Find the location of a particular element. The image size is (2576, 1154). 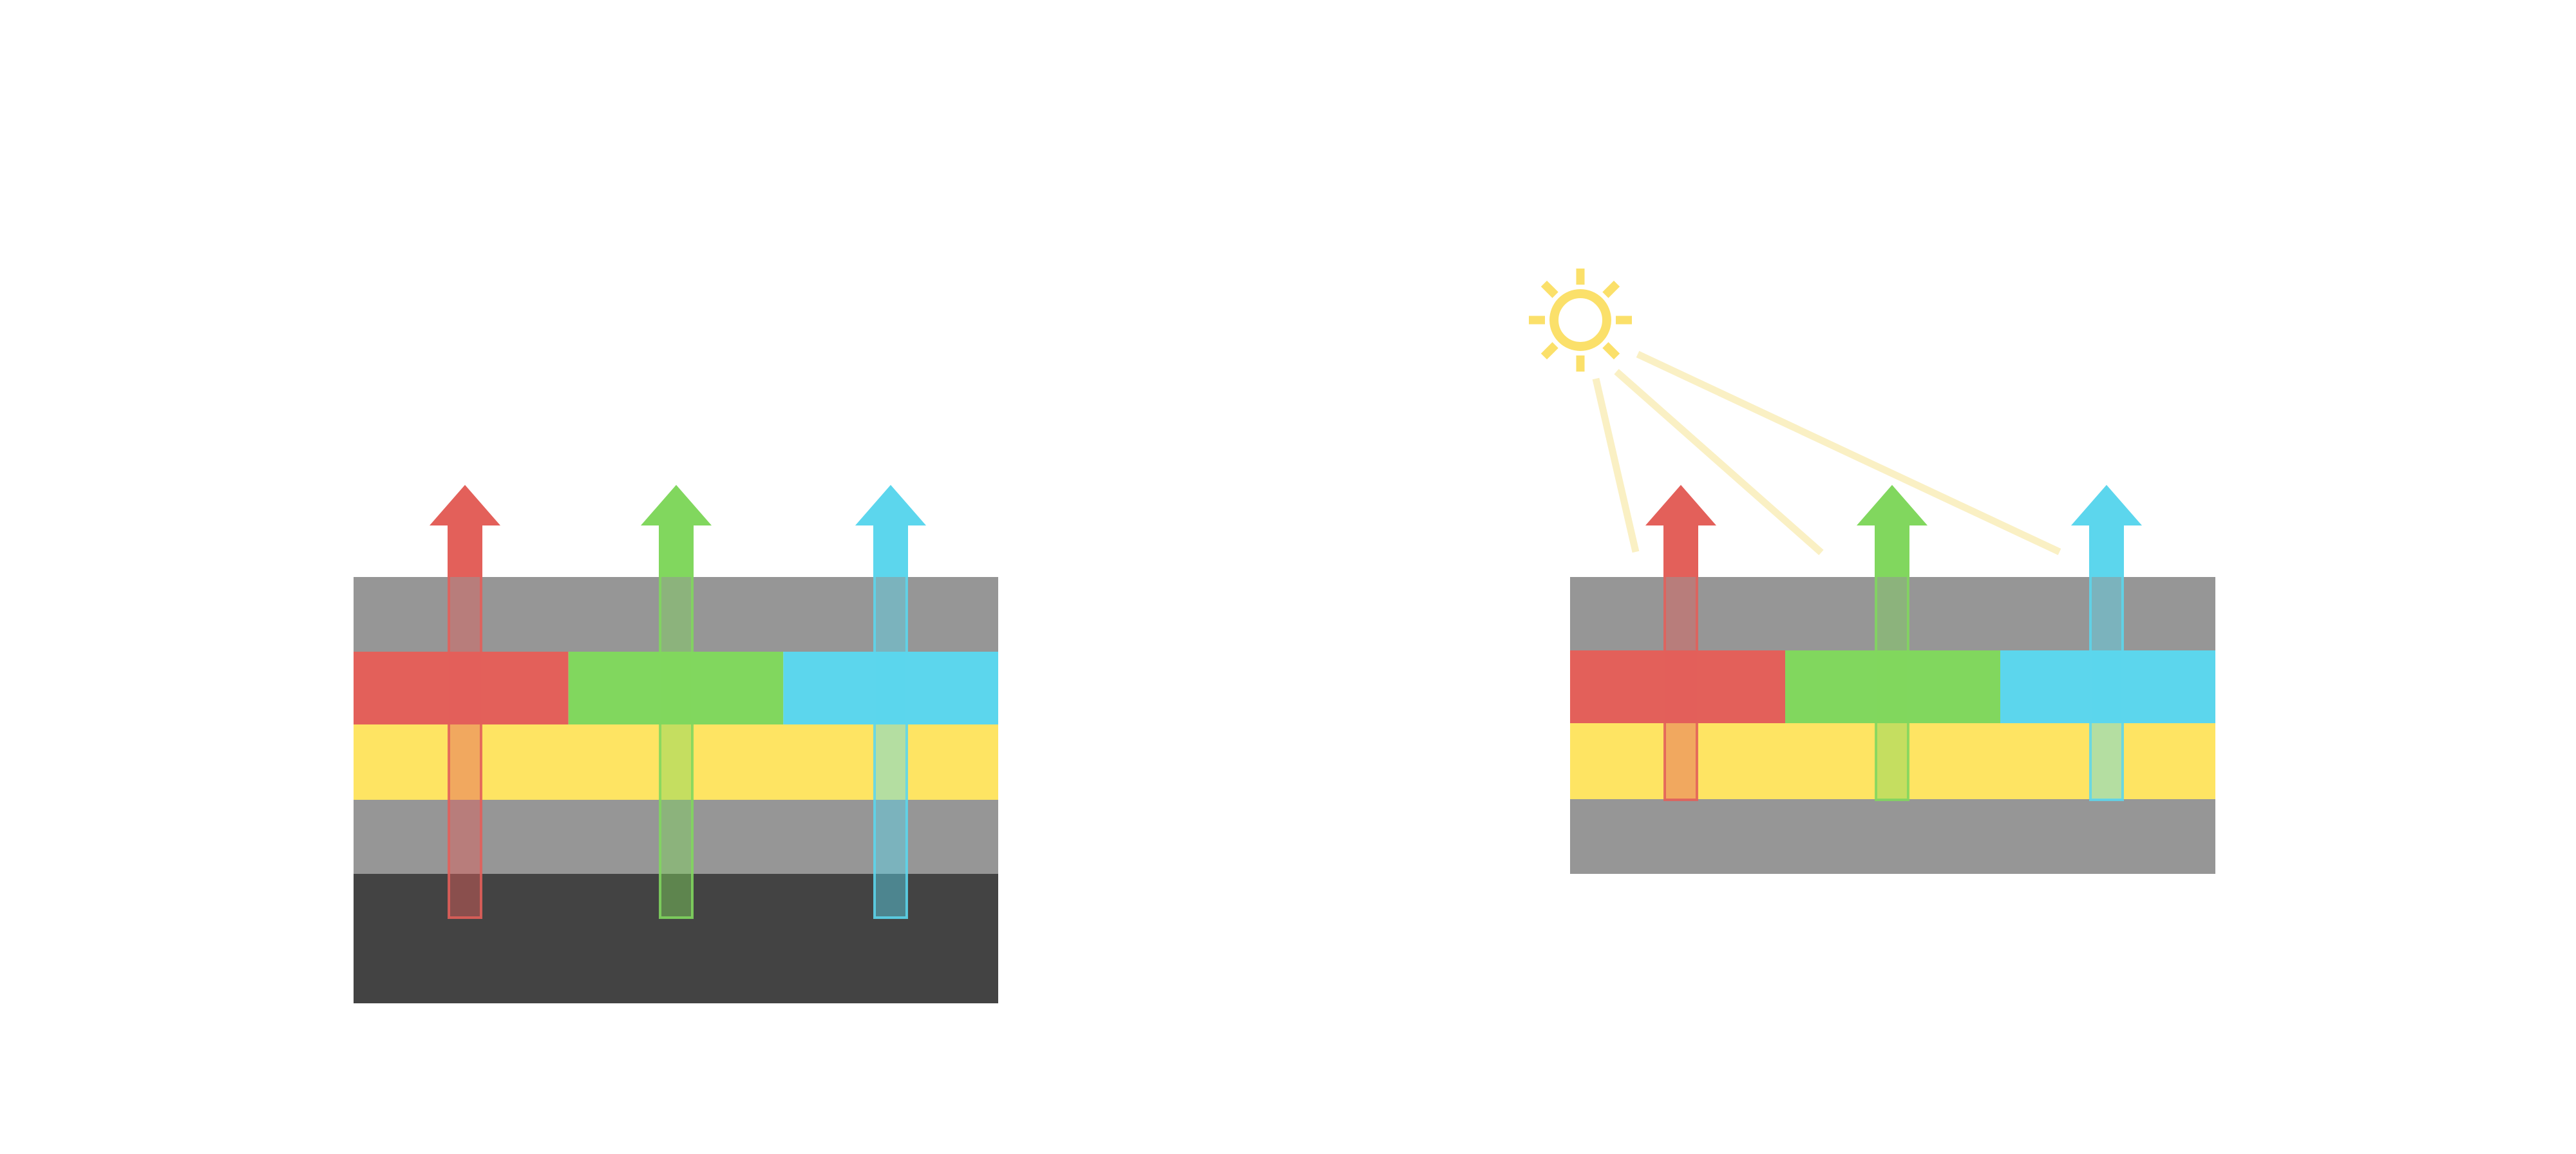

sun-ring is located at coordinates (1580, 320).